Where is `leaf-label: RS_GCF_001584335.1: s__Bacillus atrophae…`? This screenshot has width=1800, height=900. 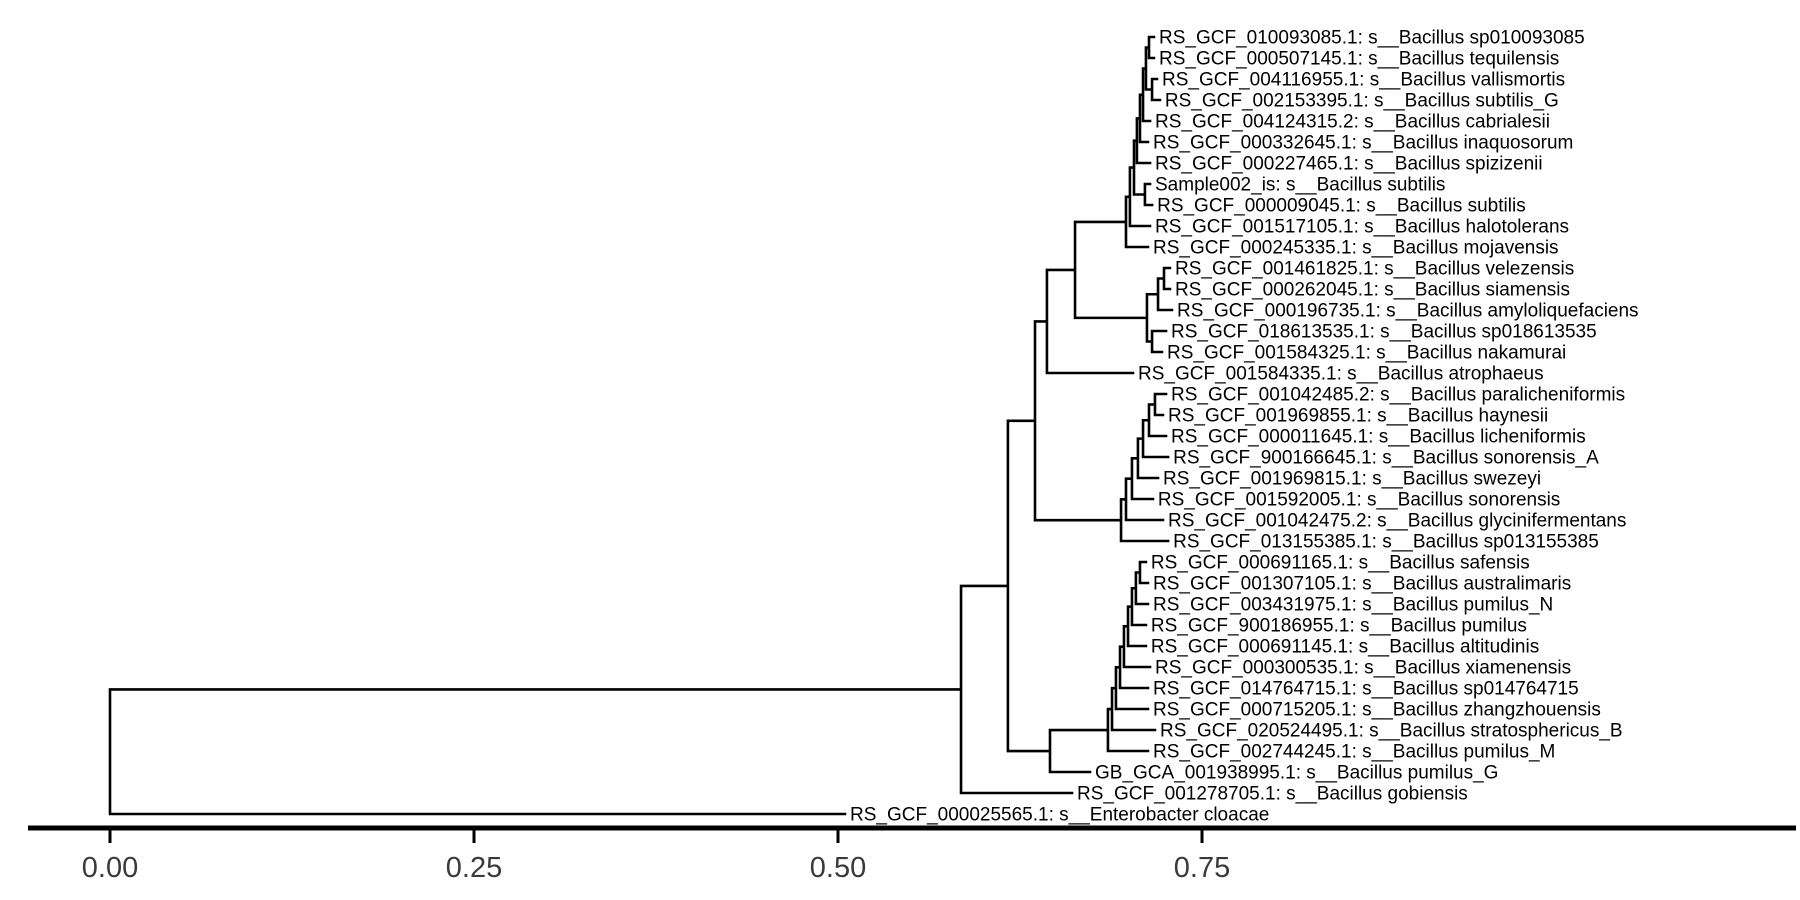
leaf-label: RS_GCF_001584335.1: s__Bacillus atrophae… is located at coordinates (1341, 374).